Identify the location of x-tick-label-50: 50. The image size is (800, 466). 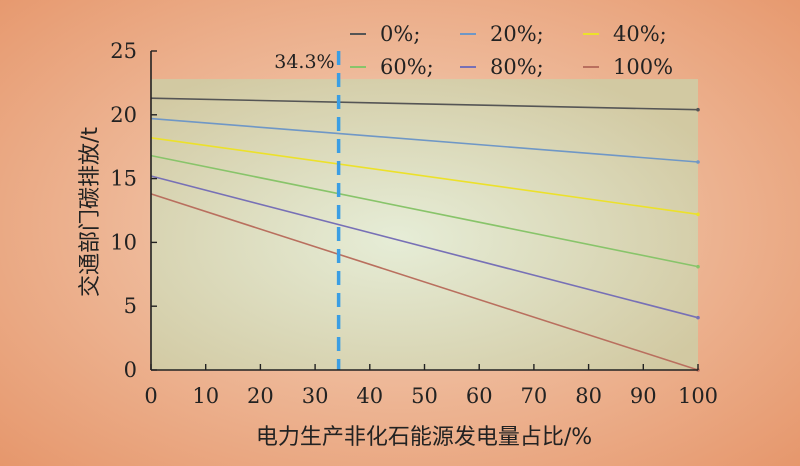
(424, 396).